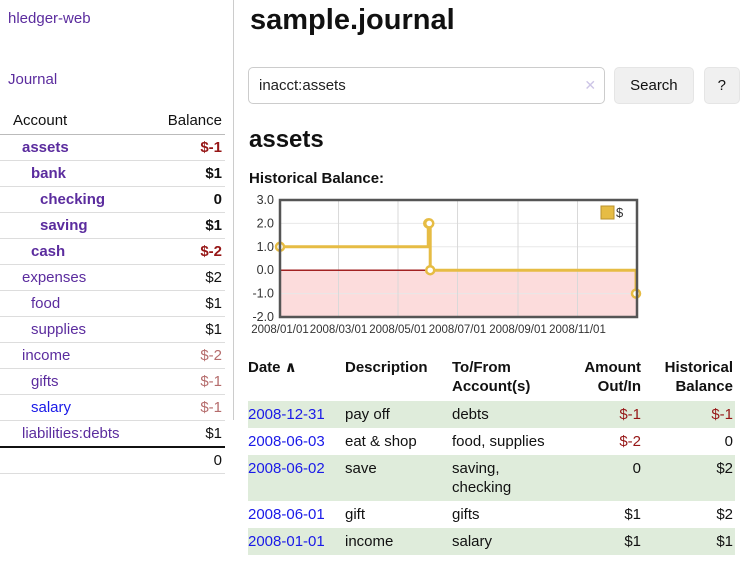 This screenshot has height=582, width=742. Describe the element at coordinates (577, 330) in the screenshot. I see `x-axis-tick-label: 2008/11/01` at that location.